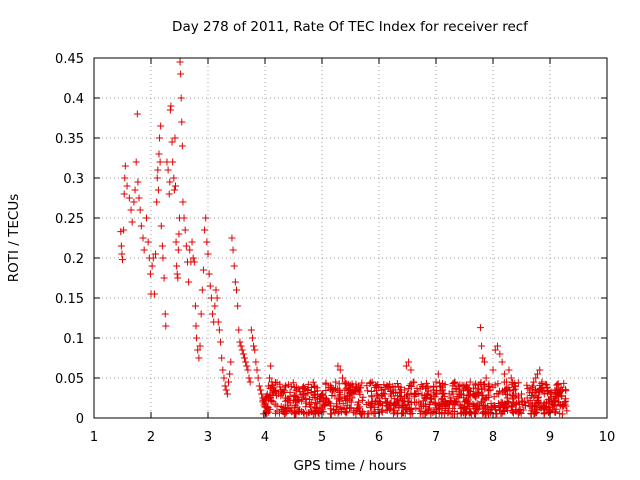  What do you see at coordinates (322, 437) in the screenshot?
I see `x-tick-label: 5` at bounding box center [322, 437].